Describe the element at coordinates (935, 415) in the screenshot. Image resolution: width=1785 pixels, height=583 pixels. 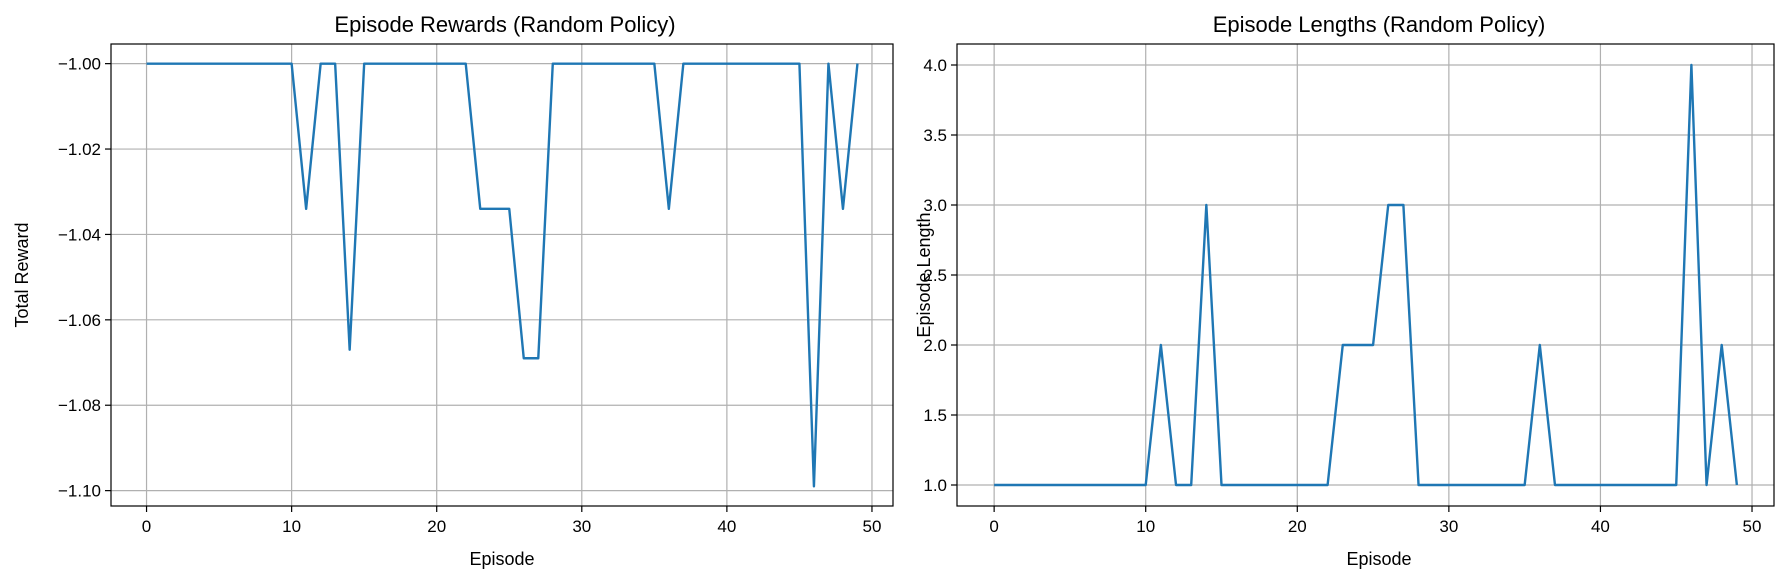
I see `y-tick-label: 1.5` at that location.